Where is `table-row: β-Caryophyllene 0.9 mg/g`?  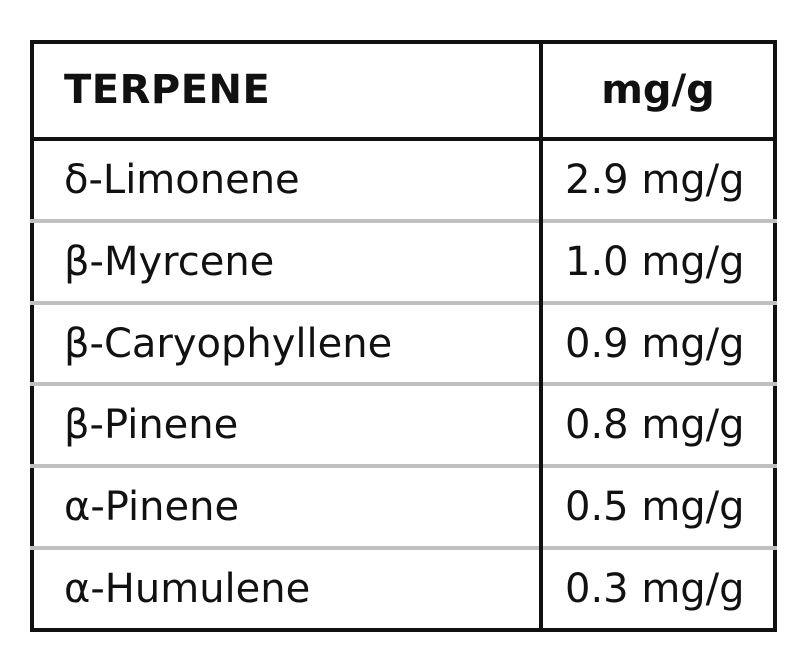 table-row: β-Caryophyllene 0.9 mg/g is located at coordinates (403, 342).